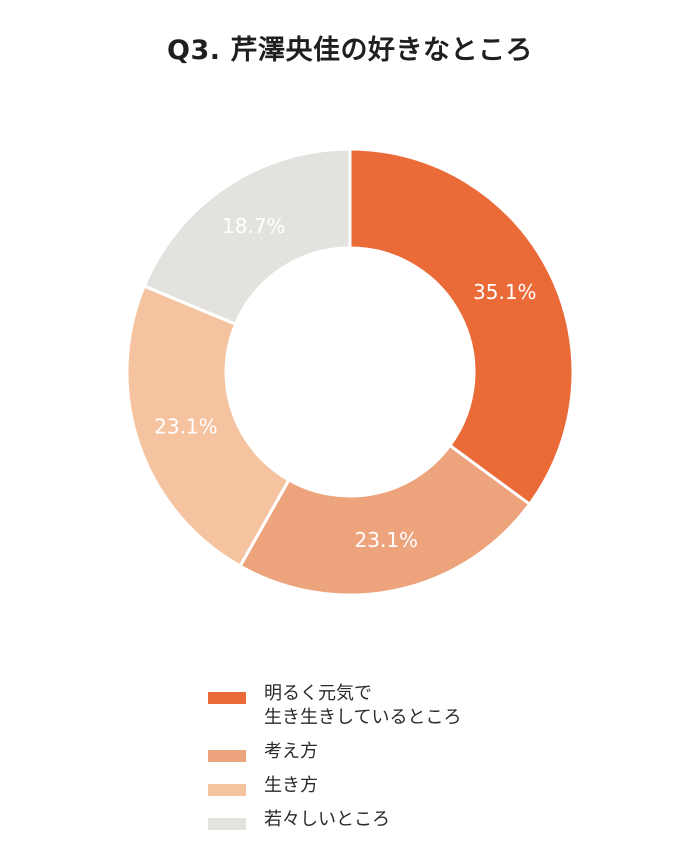  What do you see at coordinates (385, 520) in the screenshot?
I see `donut-slice-thinking` at bounding box center [385, 520].